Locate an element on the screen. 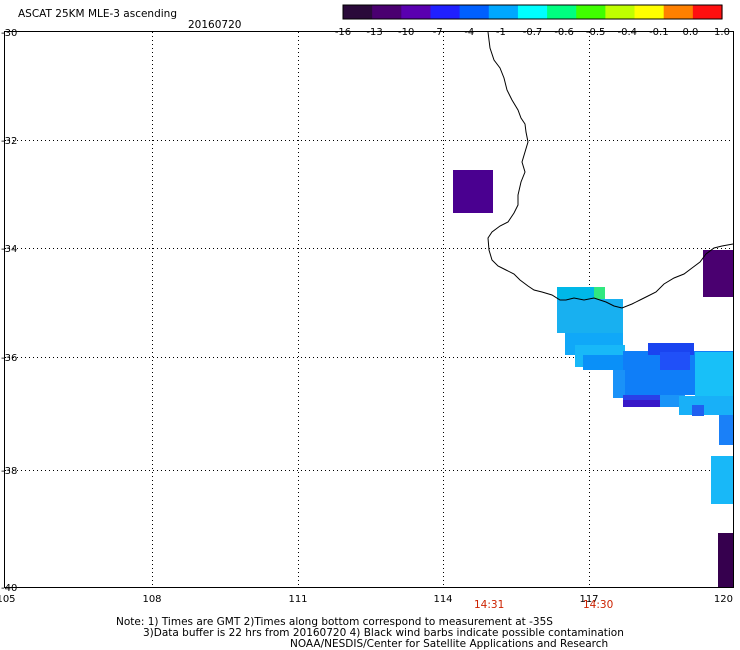 Image resolution: width=740 pixels, height=650 pixels. longitude-label: 105 is located at coordinates (8, 599).